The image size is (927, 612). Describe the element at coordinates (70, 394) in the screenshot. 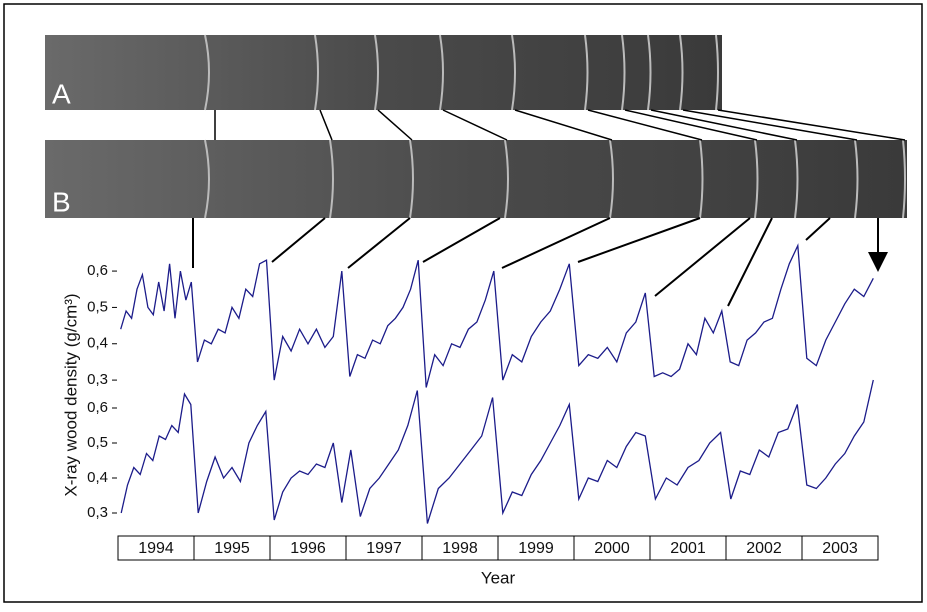

I see `y-axis-label: X-ray wood density (g/cm³)` at that location.